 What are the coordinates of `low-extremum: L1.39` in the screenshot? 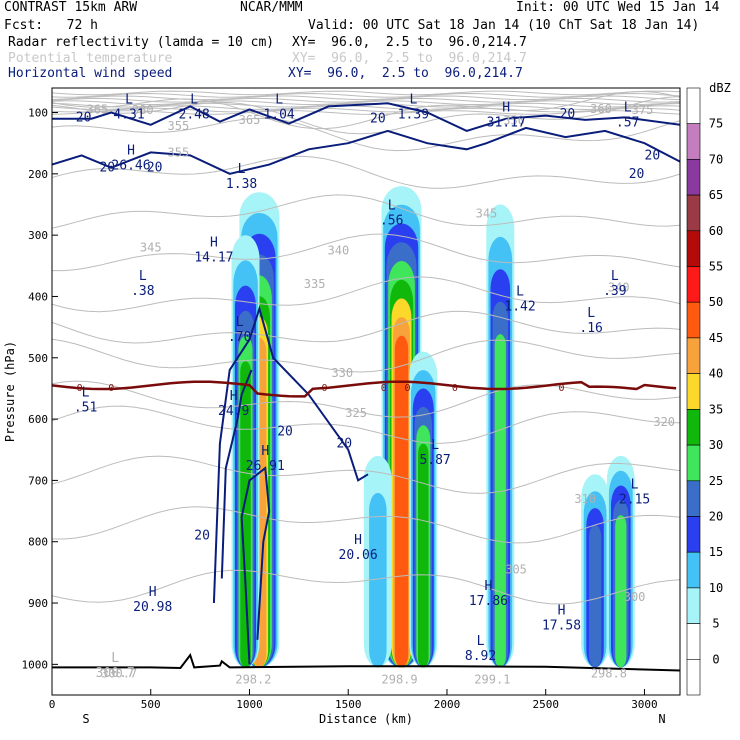 It's located at (413, 108).